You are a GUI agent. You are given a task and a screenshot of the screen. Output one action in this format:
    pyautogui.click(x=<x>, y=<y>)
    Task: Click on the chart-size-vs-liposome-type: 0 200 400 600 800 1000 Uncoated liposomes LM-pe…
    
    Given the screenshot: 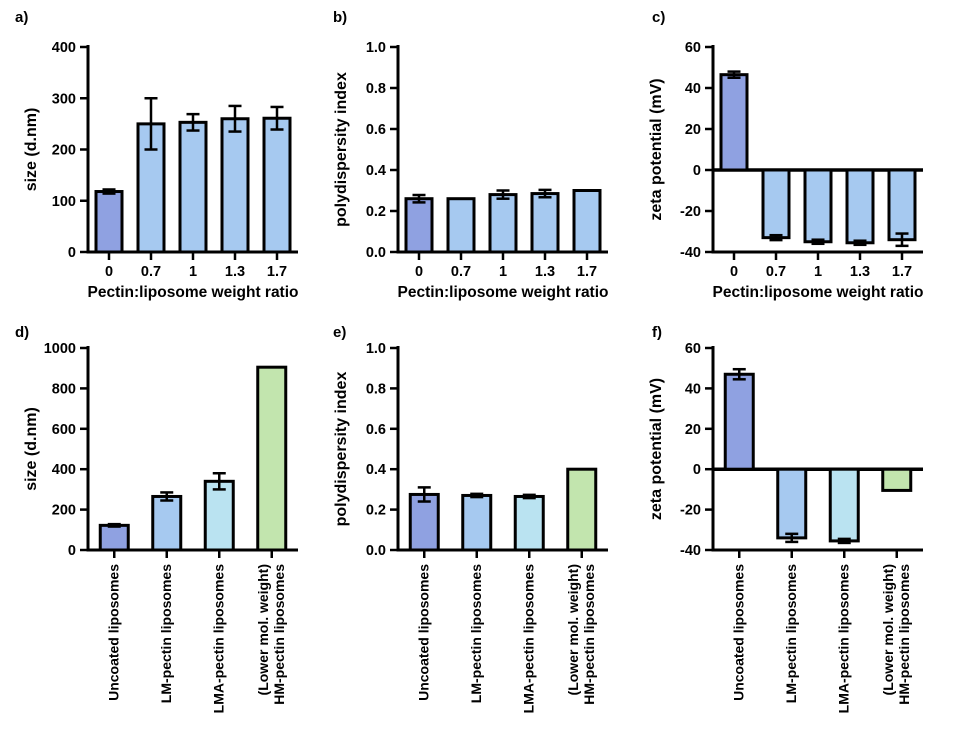 What is the action you would take?
    pyautogui.click(x=160, y=527)
    